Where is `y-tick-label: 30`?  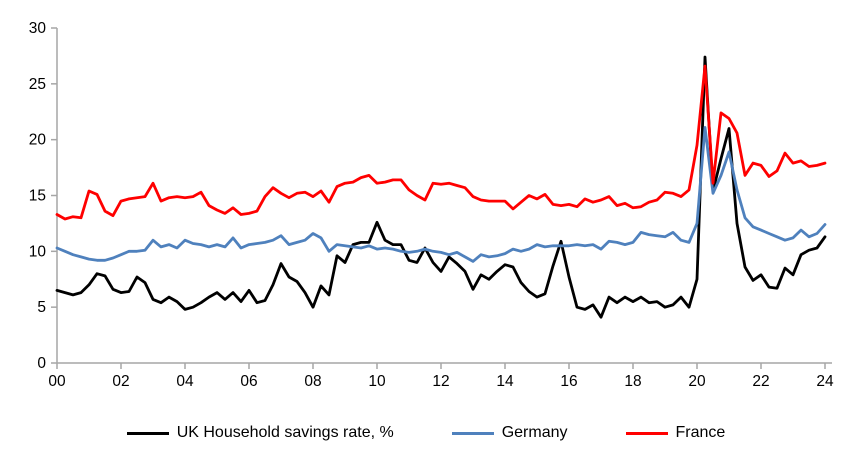 y-tick-label: 30 is located at coordinates (38, 28).